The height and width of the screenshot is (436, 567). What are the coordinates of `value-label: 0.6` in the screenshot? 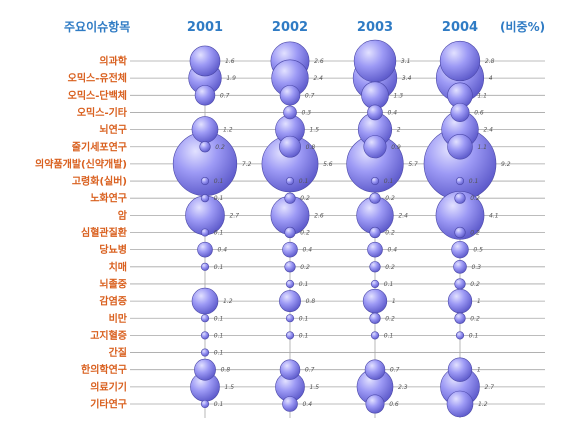 It's located at (479, 112).